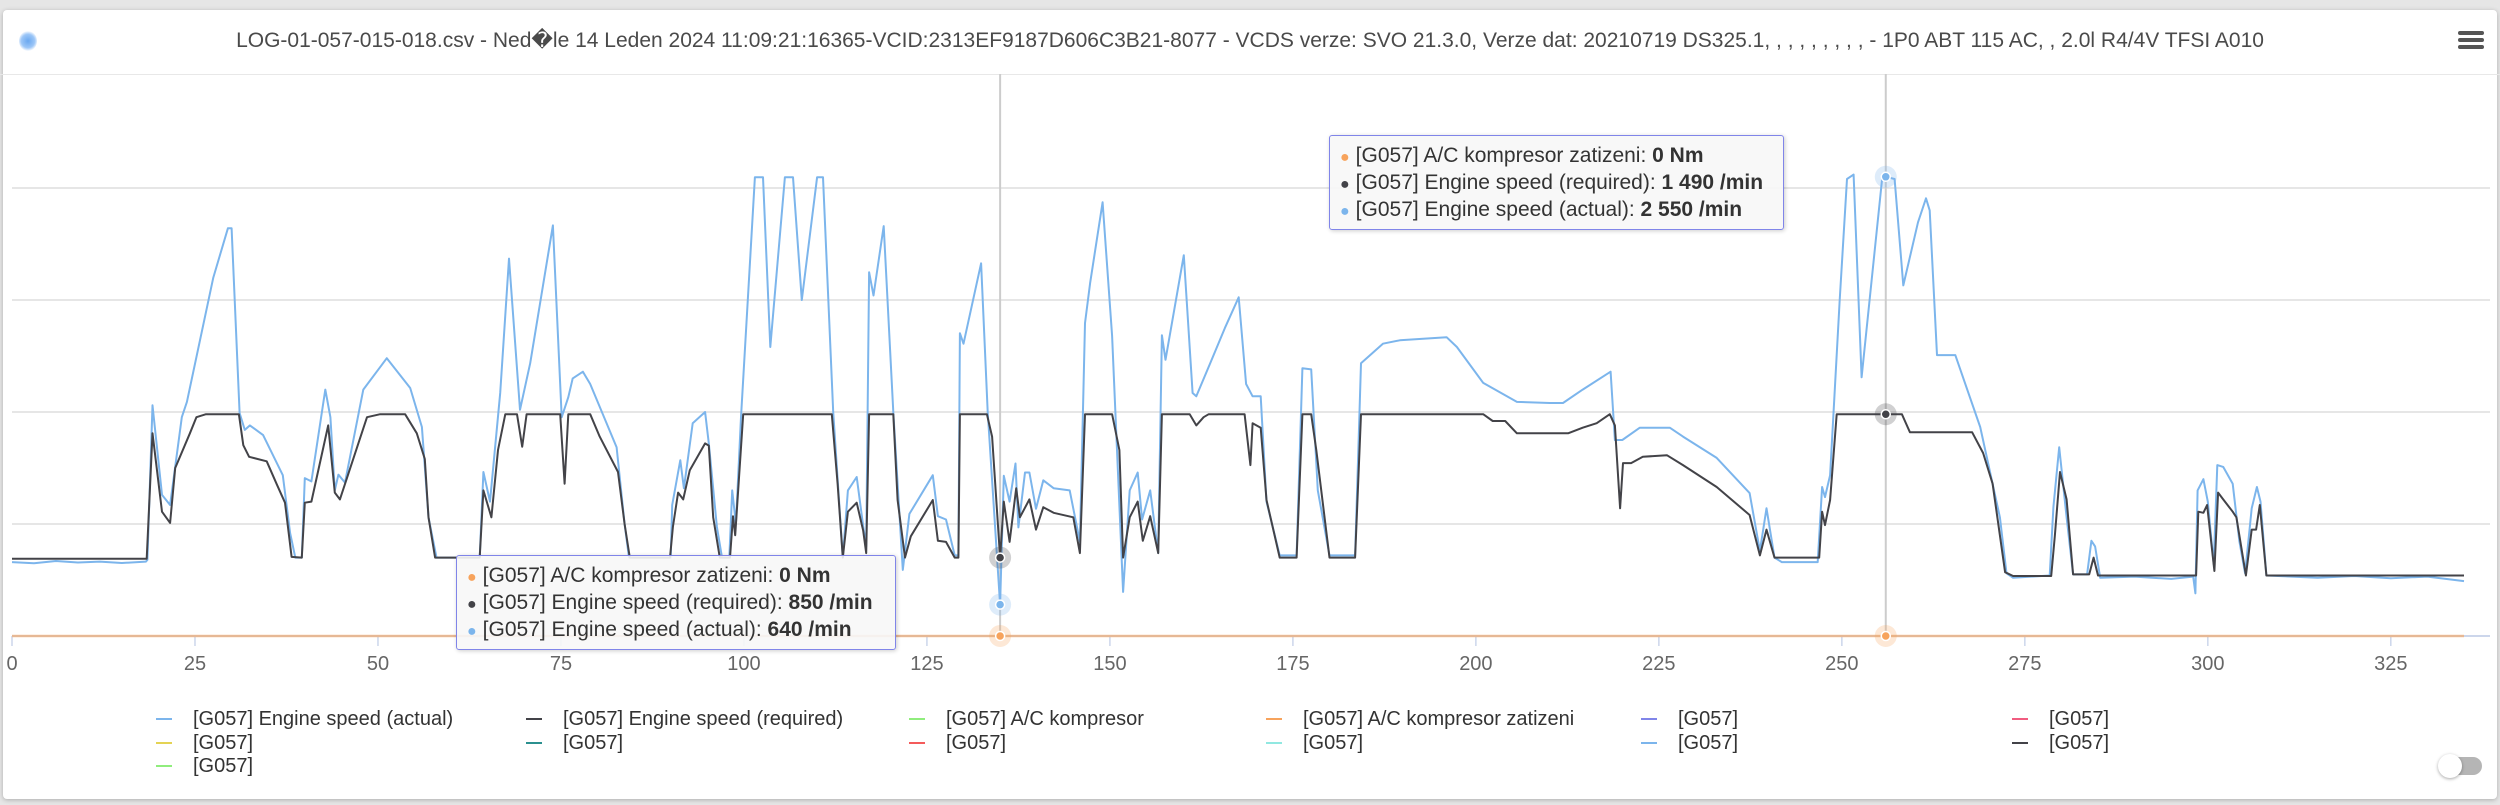 This screenshot has height=805, width=2500. What do you see at coordinates (1691, 209) in the screenshot?
I see `tooltip-value: 2 550 /min` at bounding box center [1691, 209].